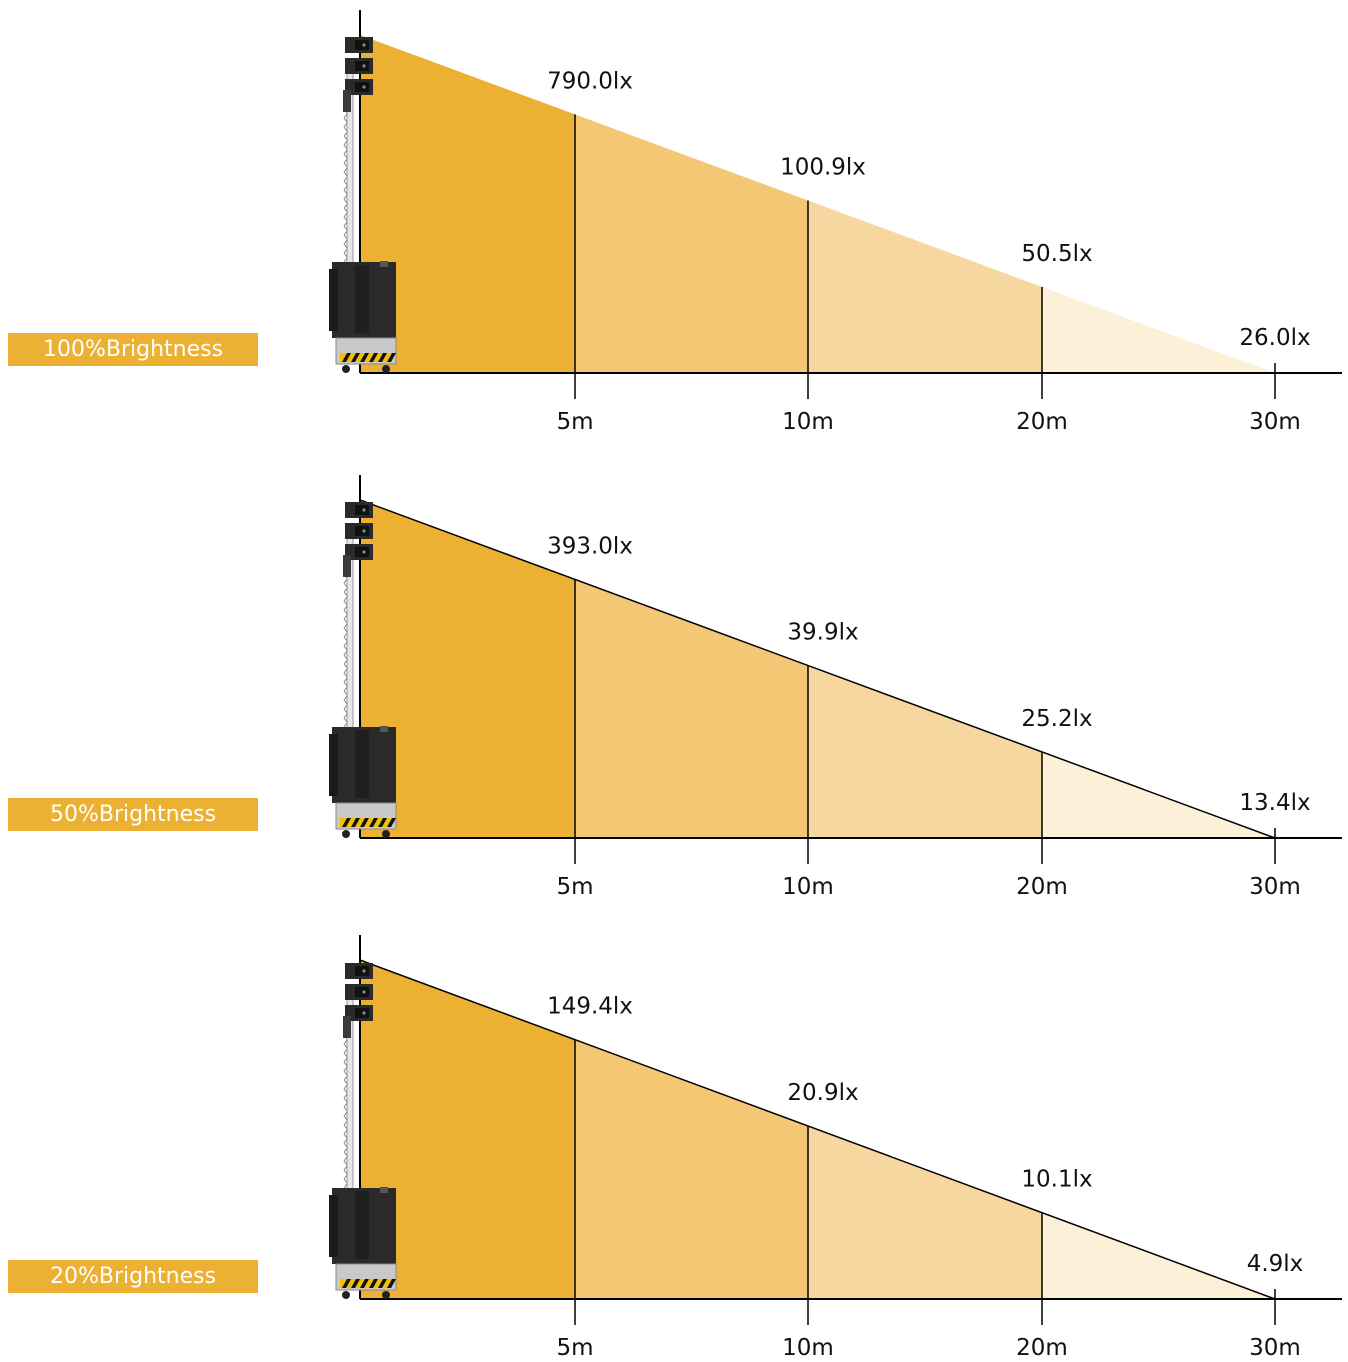 The image size is (1348, 1362). What do you see at coordinates (822, 1093) in the screenshot?
I see `illuminance-label: 20.9lx` at bounding box center [822, 1093].